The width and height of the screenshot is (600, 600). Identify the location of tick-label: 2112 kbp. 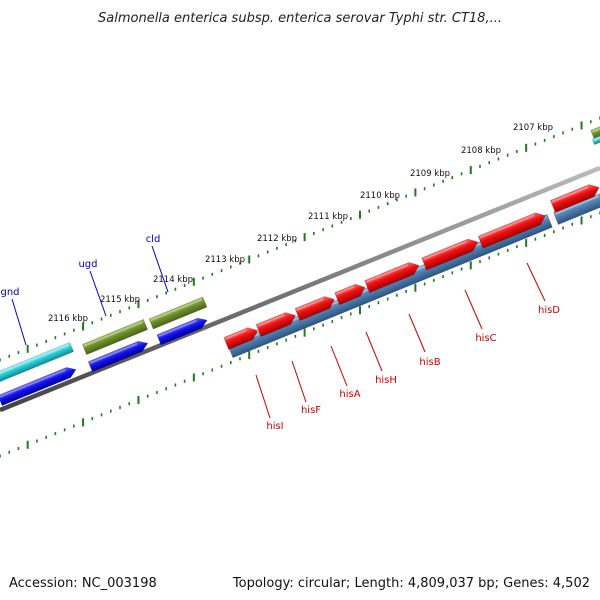
(277, 239).